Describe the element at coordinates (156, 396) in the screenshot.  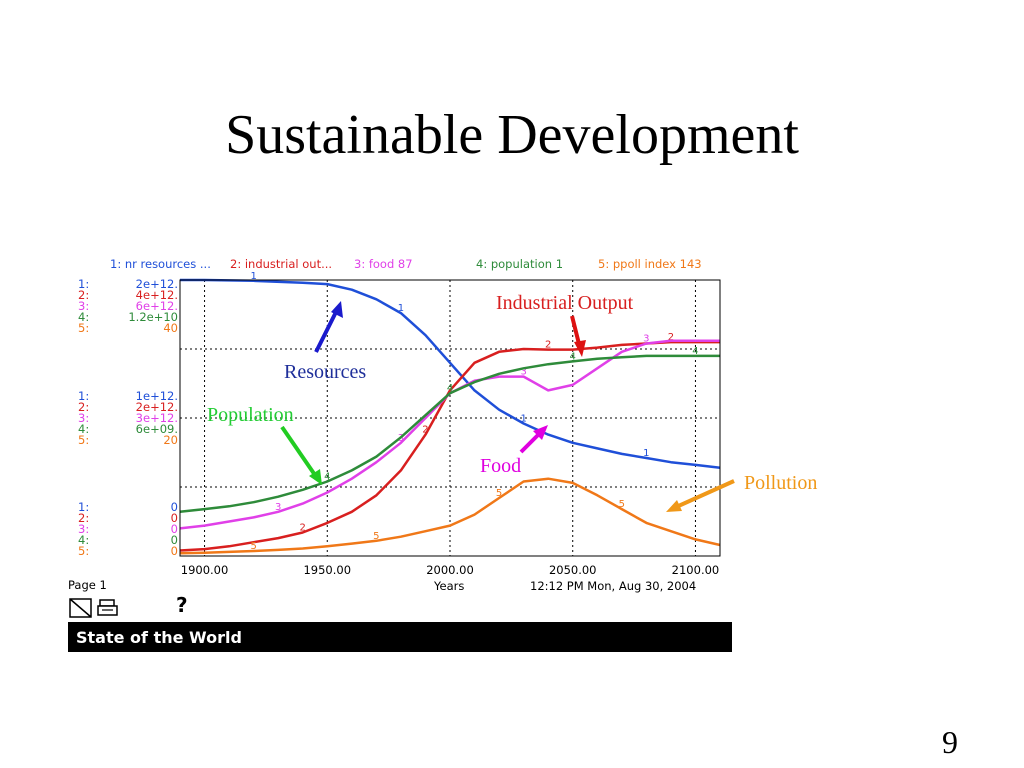
I see `scale-value: 1e+12.` at that location.